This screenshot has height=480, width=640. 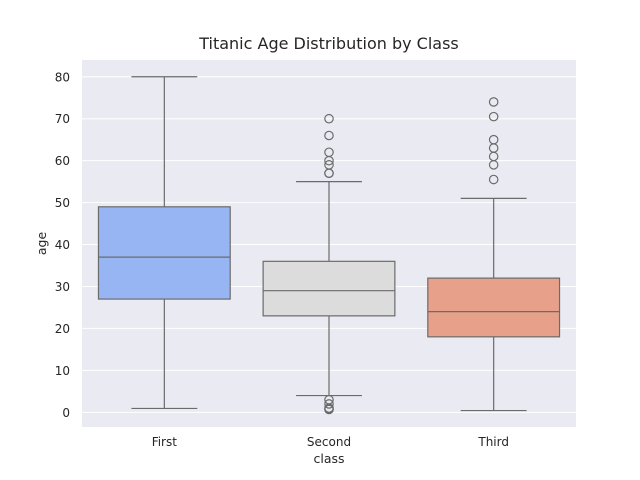 What do you see at coordinates (62, 287) in the screenshot?
I see `y-tick-label: 30` at bounding box center [62, 287].